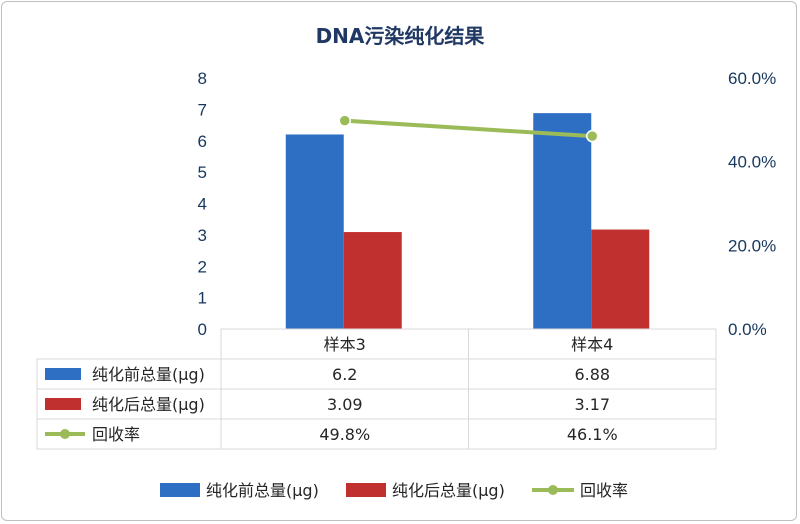  I want to click on table-value: 6.2, so click(344, 374).